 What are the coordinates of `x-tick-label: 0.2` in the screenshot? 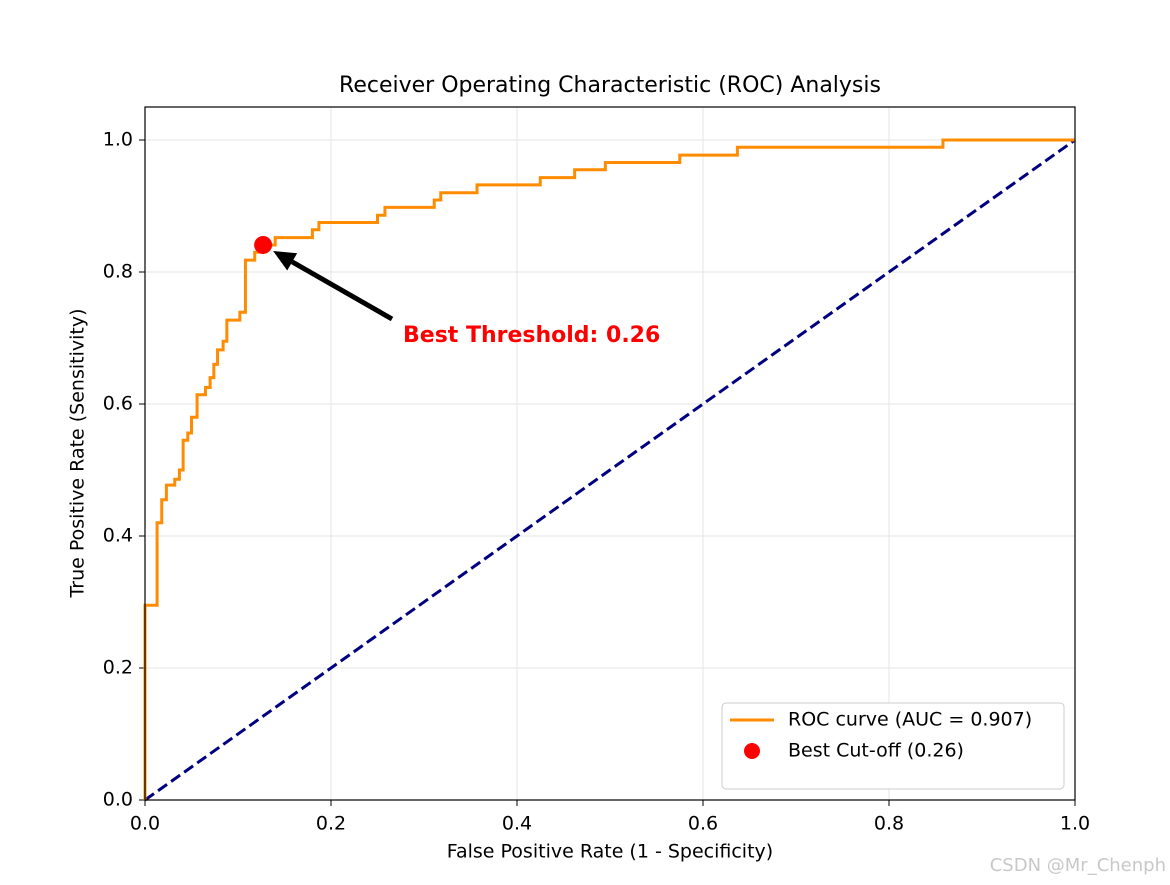 It's located at (331, 824).